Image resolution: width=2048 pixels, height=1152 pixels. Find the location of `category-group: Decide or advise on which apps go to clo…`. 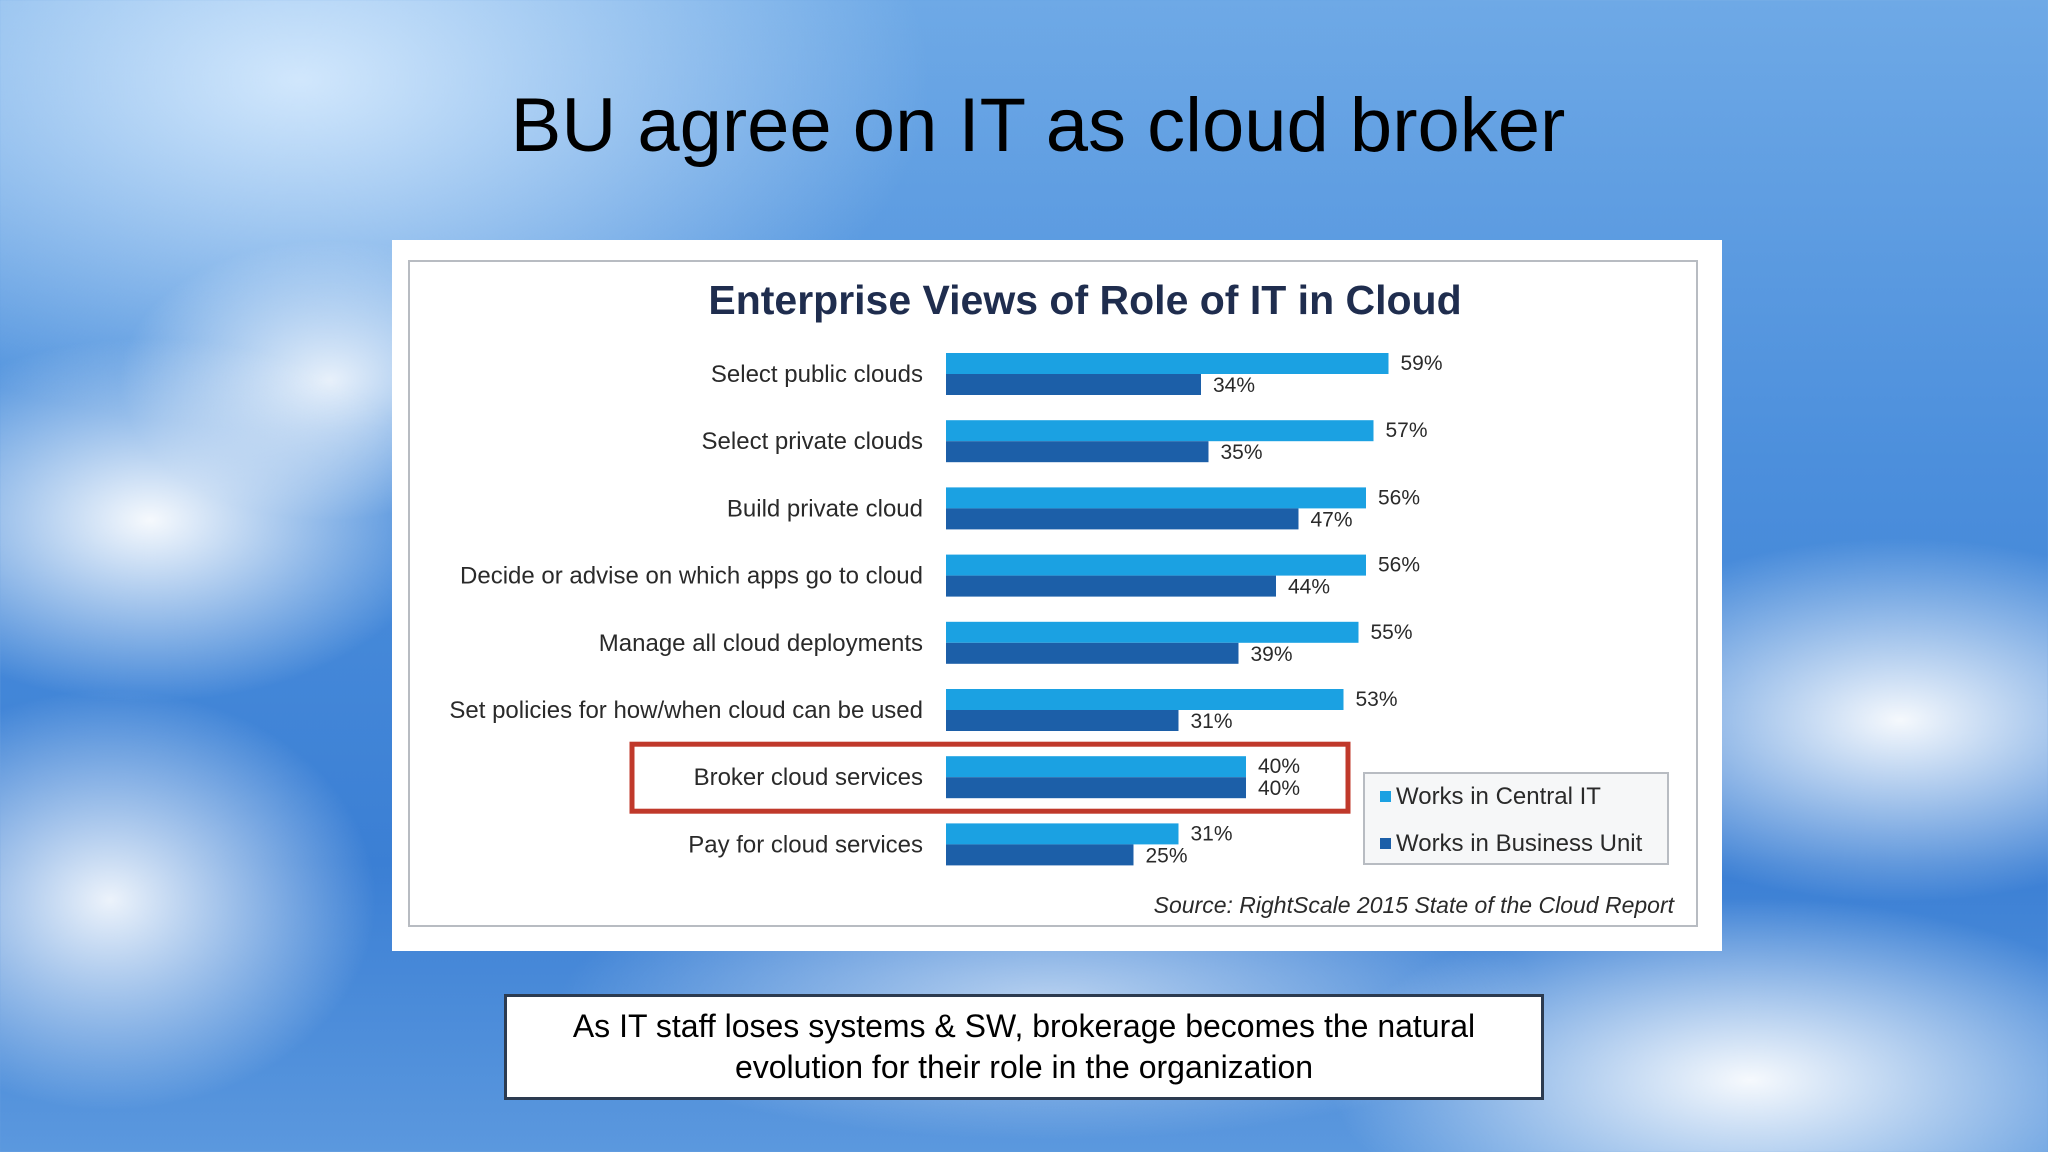

category-group: Decide or advise on which apps go to clo… is located at coordinates (940, 576).